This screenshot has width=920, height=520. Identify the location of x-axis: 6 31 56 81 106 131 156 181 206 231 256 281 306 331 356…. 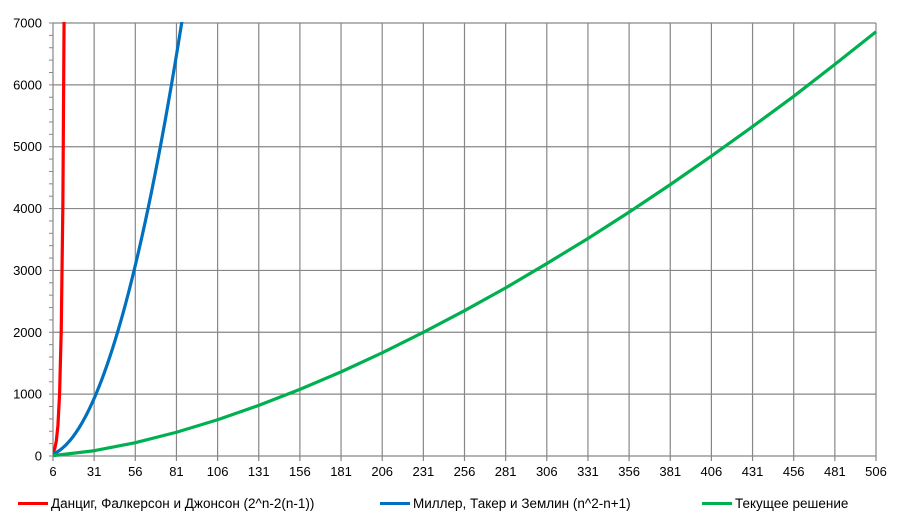
(467, 471).